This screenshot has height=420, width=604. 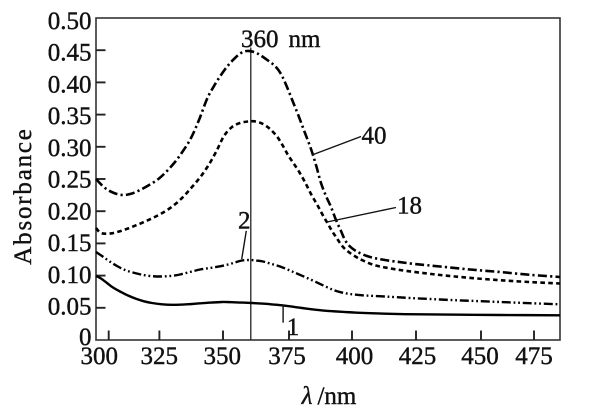 I want to click on svg-text: 0.25, so click(x=70, y=180).